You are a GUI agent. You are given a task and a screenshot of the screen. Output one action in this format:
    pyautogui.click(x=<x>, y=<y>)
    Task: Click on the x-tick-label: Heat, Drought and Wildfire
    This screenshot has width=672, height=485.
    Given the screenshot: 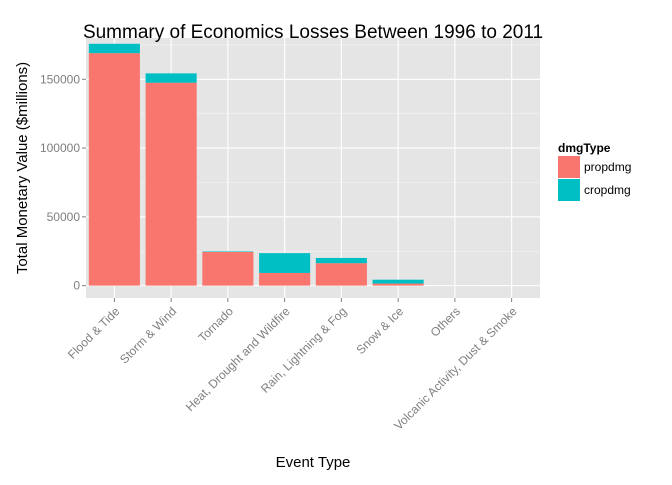 What is the action you would take?
    pyautogui.click(x=238, y=359)
    